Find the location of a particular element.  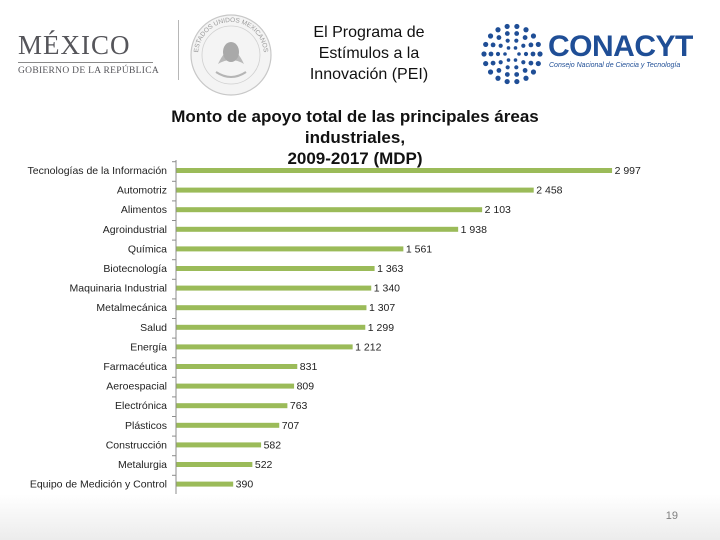

mexico-government-logo: MÉXICO GOBIERNO DE LA REPÚBLICA is located at coordinates (93, 52).